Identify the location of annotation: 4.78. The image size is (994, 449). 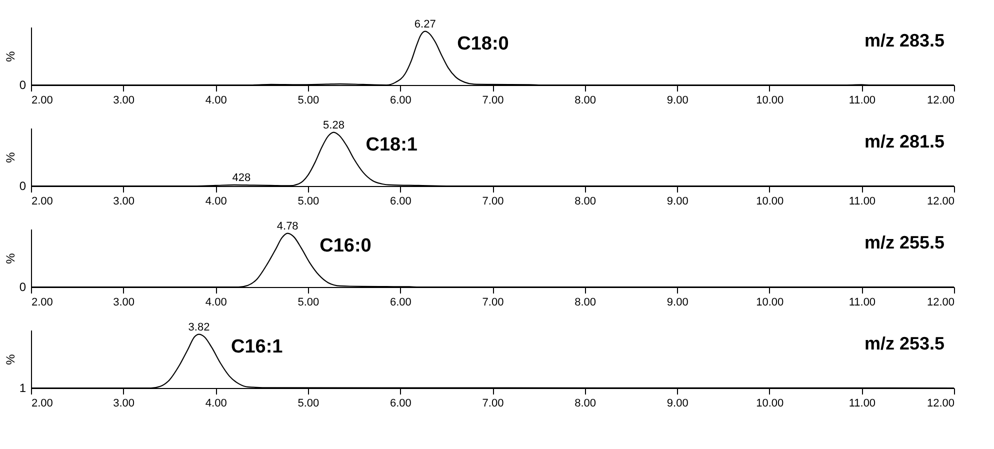
(287, 226).